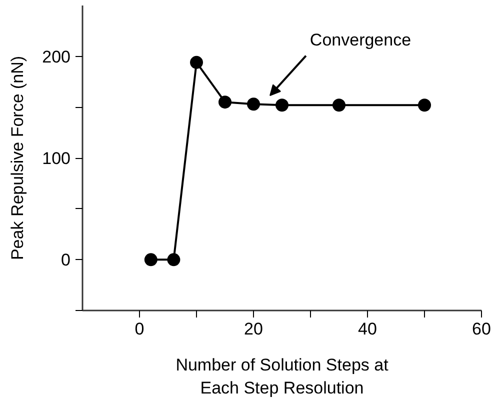  Describe the element at coordinates (139, 329) in the screenshot. I see `x-tick-label: 0` at that location.